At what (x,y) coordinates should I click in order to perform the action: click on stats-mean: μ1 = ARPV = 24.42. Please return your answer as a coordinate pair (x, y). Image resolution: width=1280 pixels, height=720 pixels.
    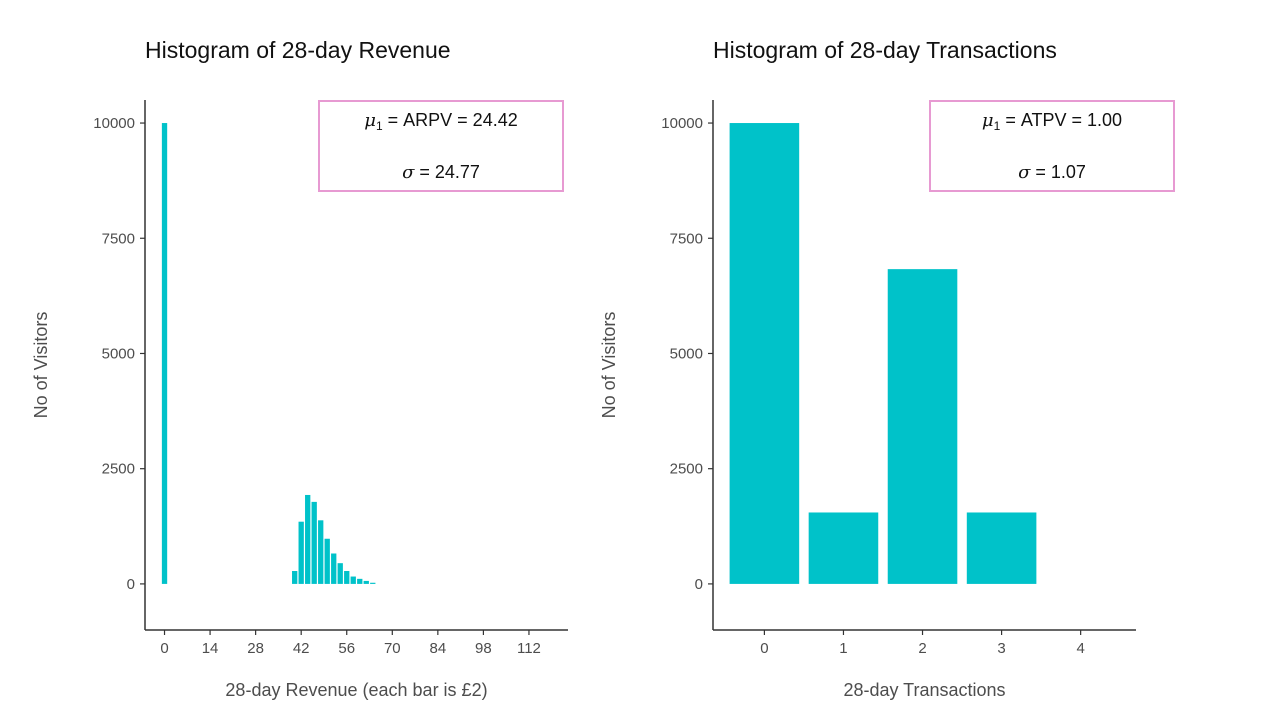
    Looking at the image, I should click on (440, 121).